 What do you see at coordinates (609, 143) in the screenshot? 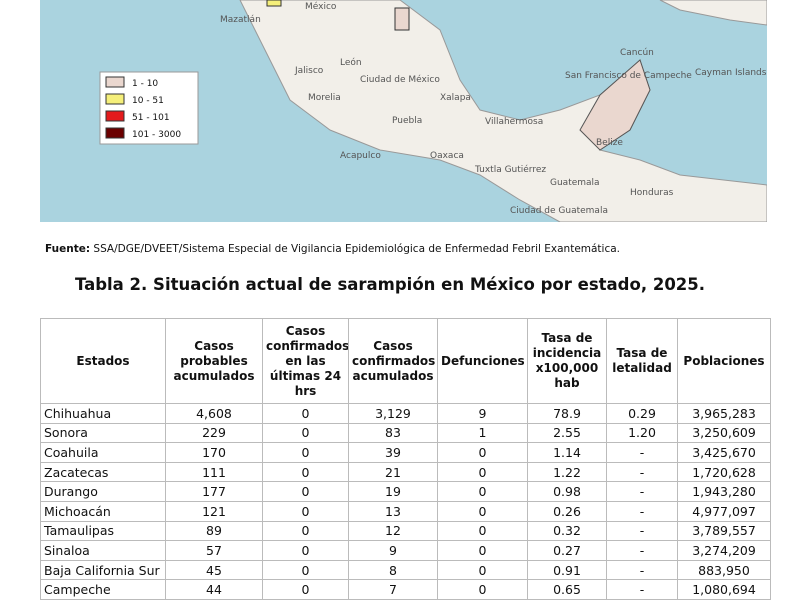
I see `map-label: Belize` at bounding box center [609, 143].